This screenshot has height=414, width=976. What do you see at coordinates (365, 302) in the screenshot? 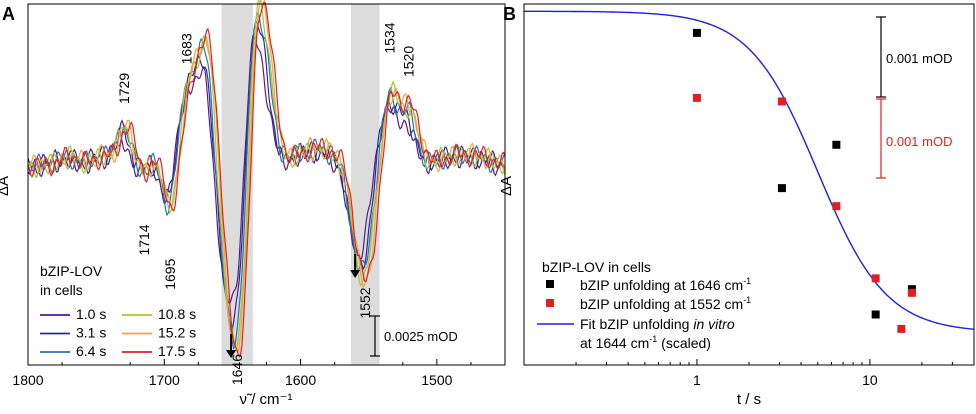
I see `peak-label-1552: 1552` at bounding box center [365, 302].